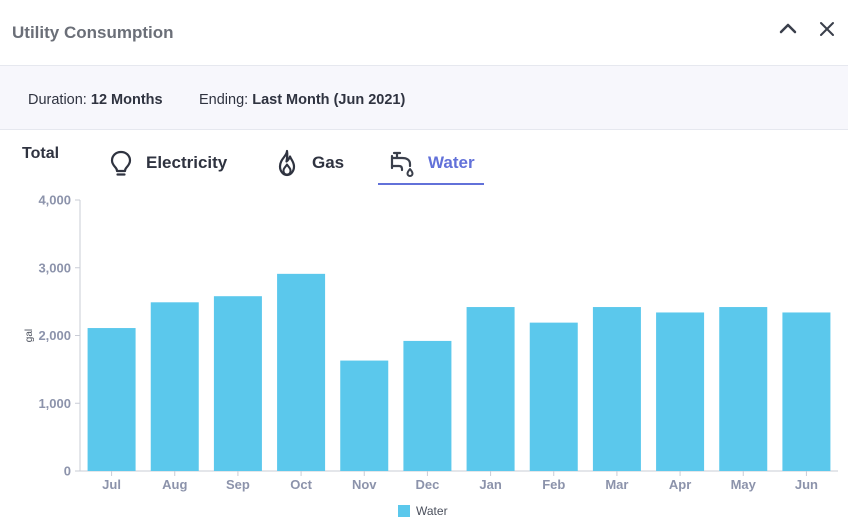  I want to click on x-tick-label: May, so click(744, 484).